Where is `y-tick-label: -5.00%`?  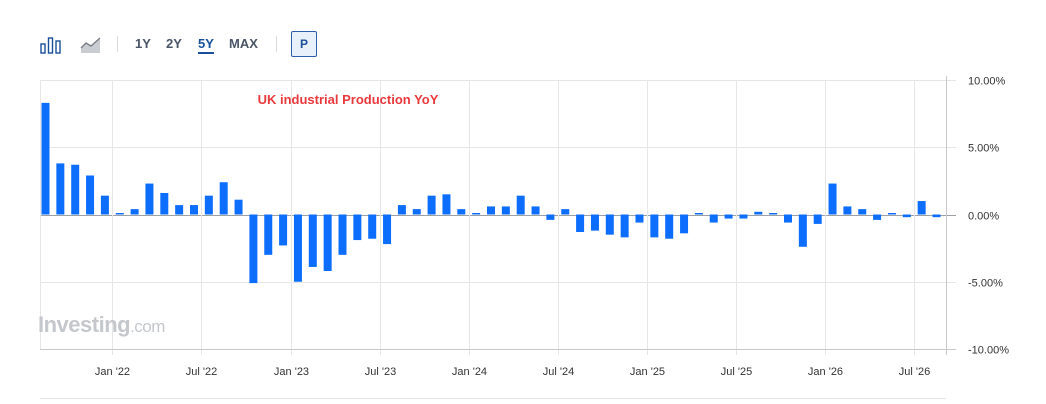 y-tick-label: -5.00% is located at coordinates (985, 284).